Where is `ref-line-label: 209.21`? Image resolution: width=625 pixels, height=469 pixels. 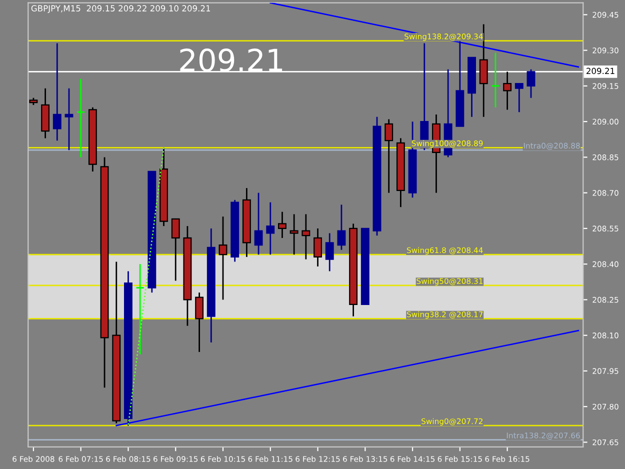
ref-line-label: 209.21 is located at coordinates (600, 71).